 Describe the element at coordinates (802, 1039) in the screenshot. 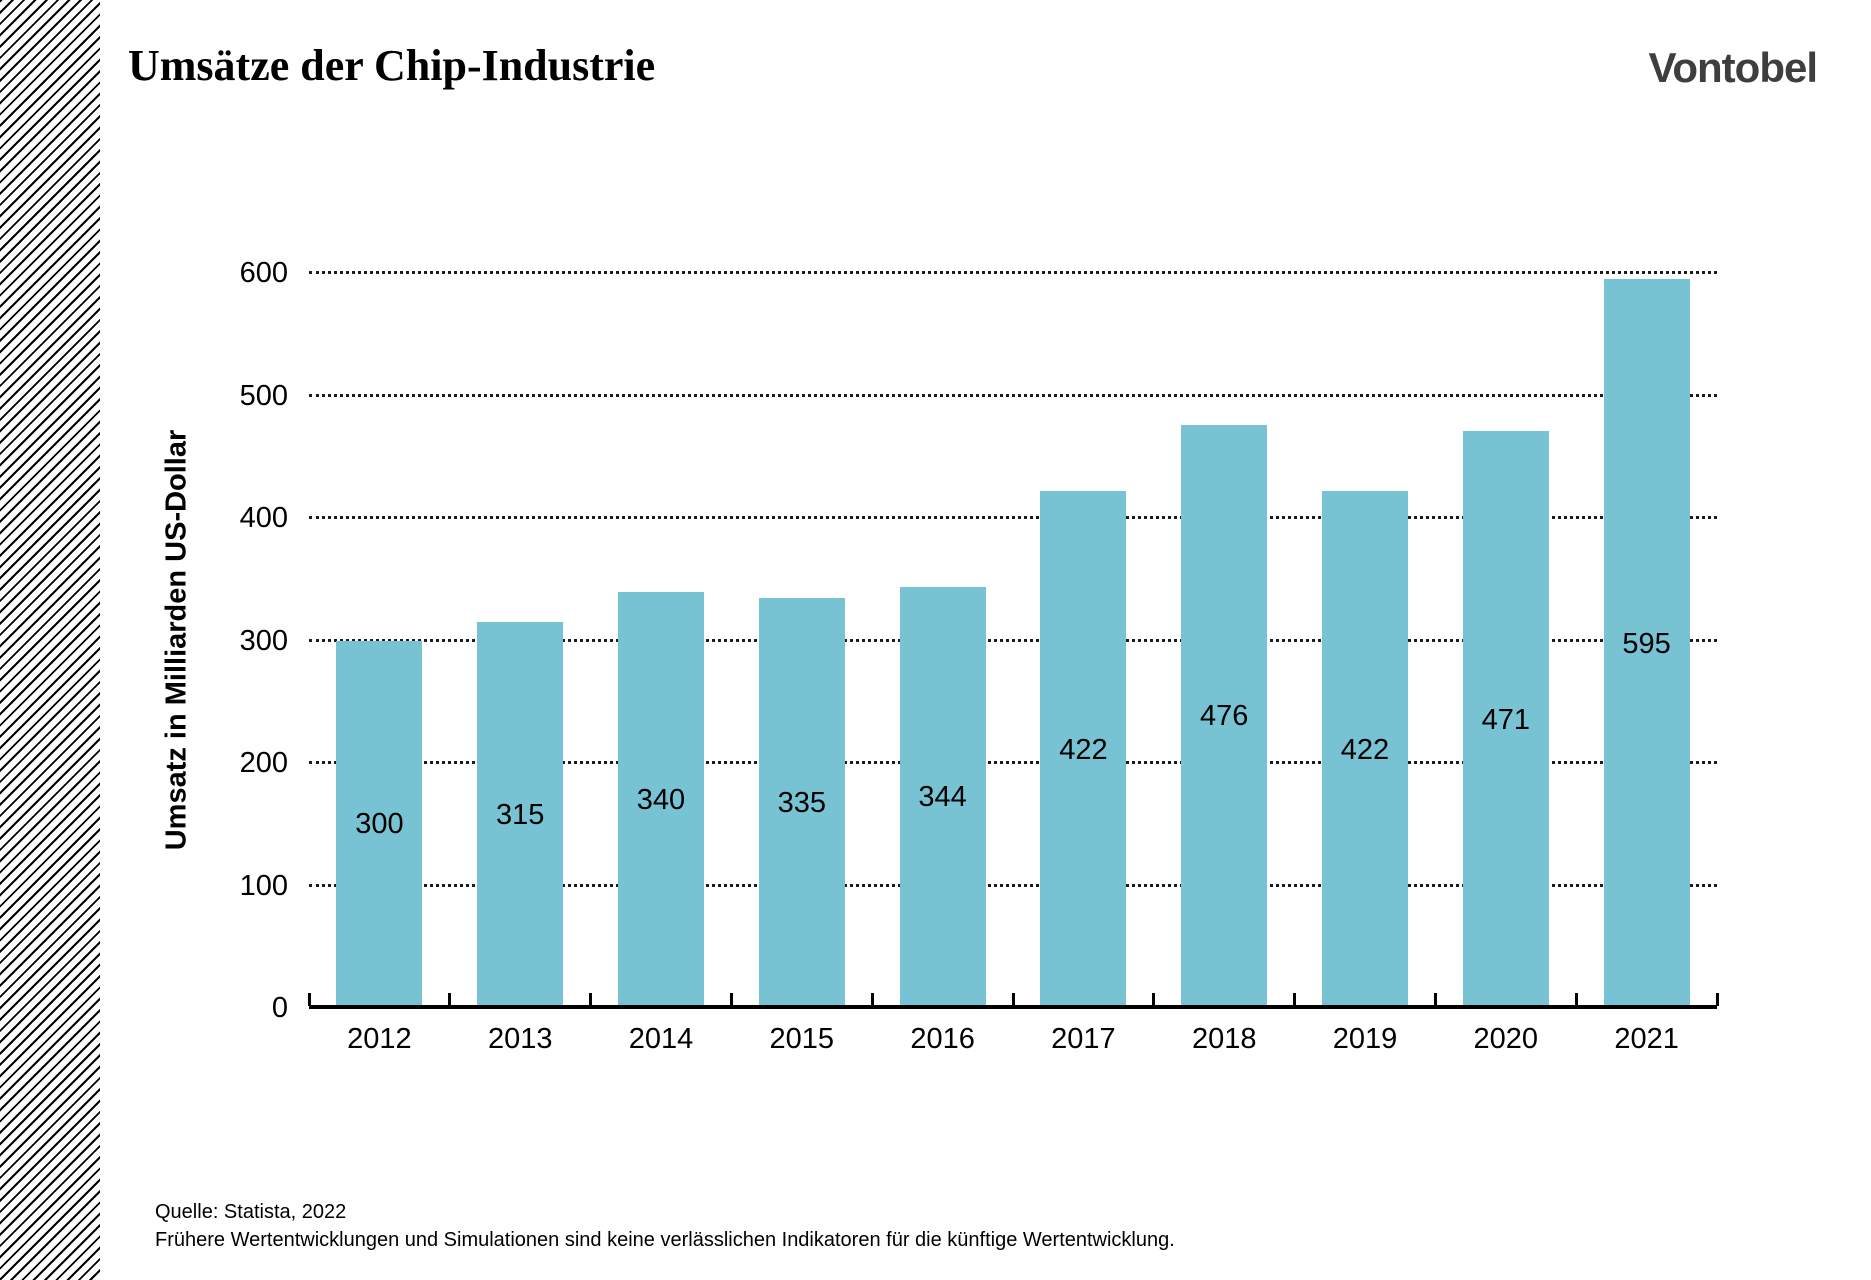

I see `x-tick-label: 2015` at that location.